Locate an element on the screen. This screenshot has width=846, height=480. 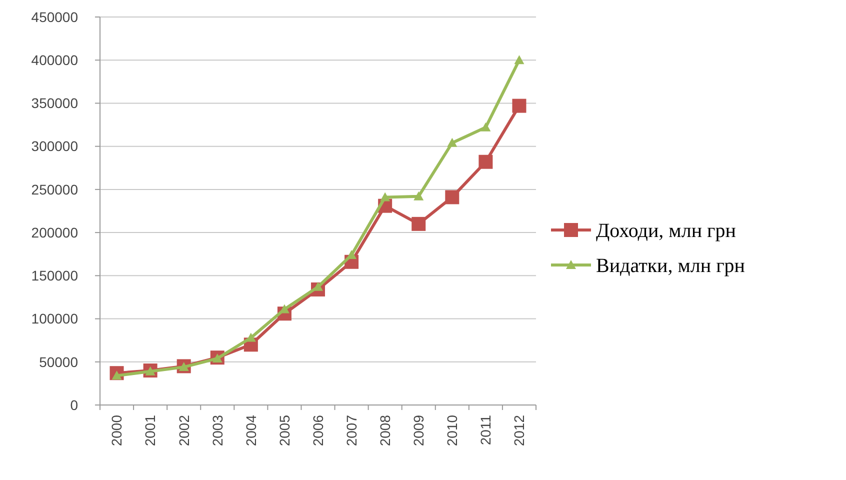
x-tick-label: 2008 is located at coordinates (384, 430).